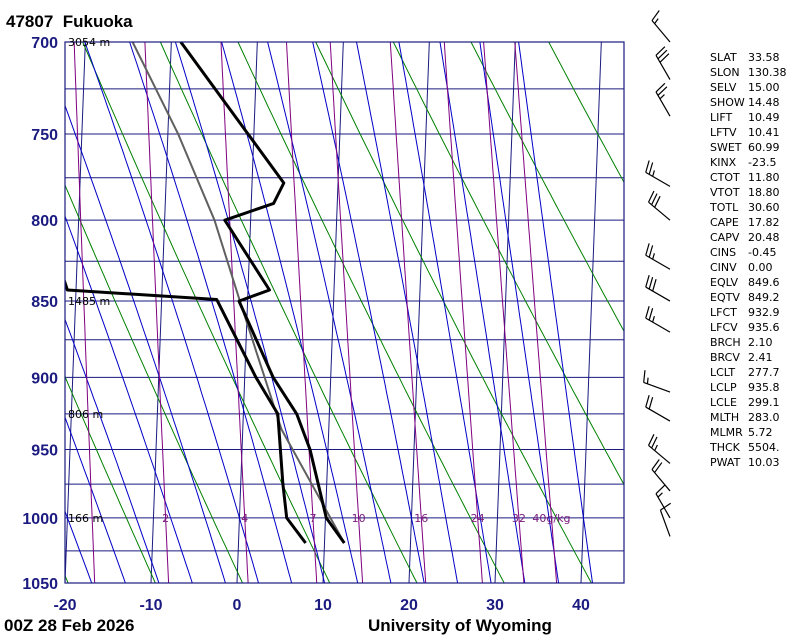 The height and width of the screenshot is (640, 800). What do you see at coordinates (89, 301) in the screenshot?
I see `height-label: 1485 m` at bounding box center [89, 301].